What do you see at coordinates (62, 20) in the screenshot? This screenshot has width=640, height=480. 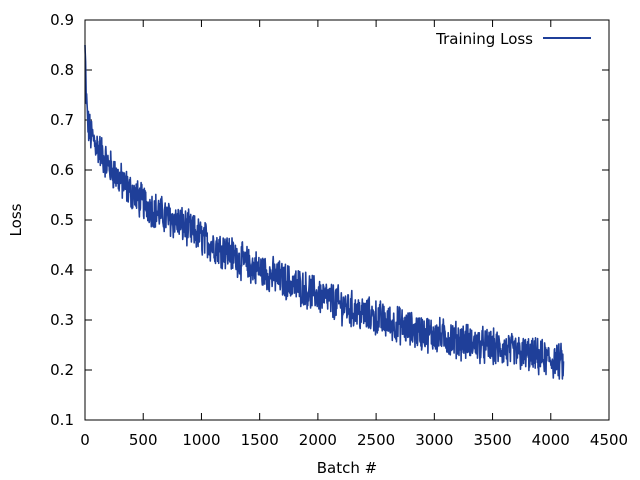 I see `y-tick-label: 0.9` at bounding box center [62, 20].